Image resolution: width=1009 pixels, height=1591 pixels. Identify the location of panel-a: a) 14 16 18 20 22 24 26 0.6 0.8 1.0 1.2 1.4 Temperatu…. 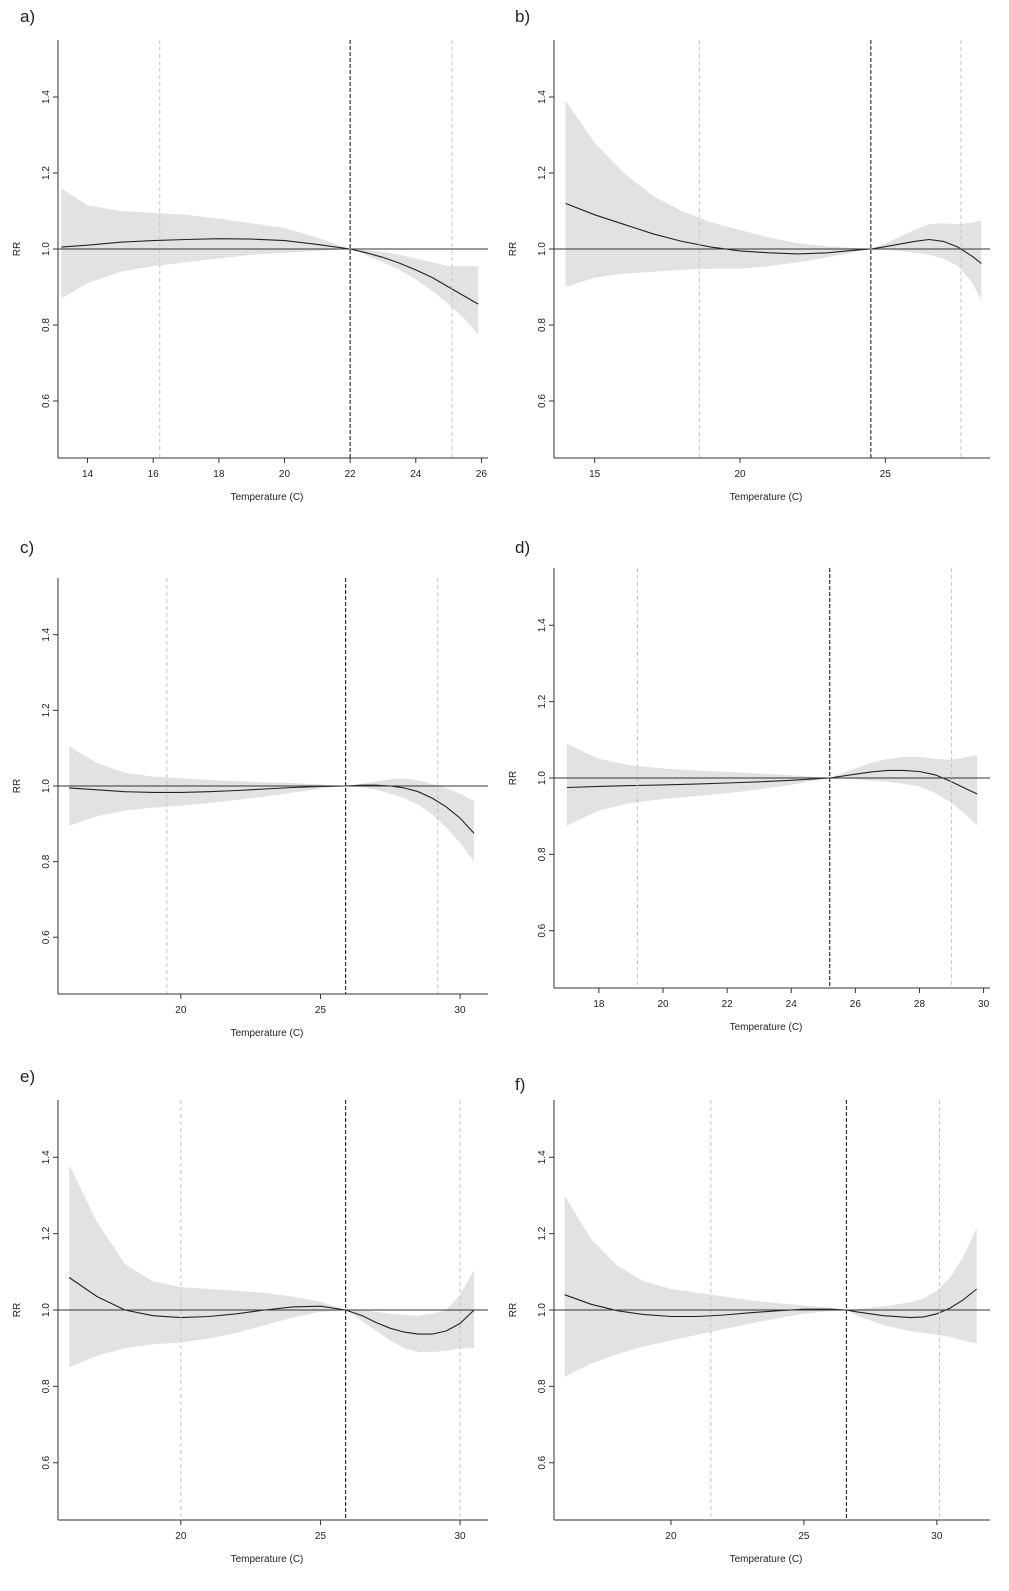
(250, 255).